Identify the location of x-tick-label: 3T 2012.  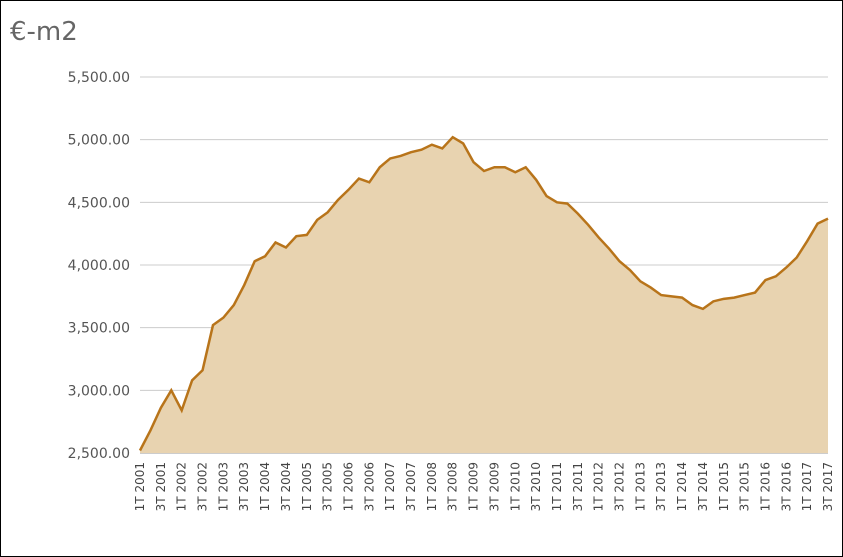
(620, 486).